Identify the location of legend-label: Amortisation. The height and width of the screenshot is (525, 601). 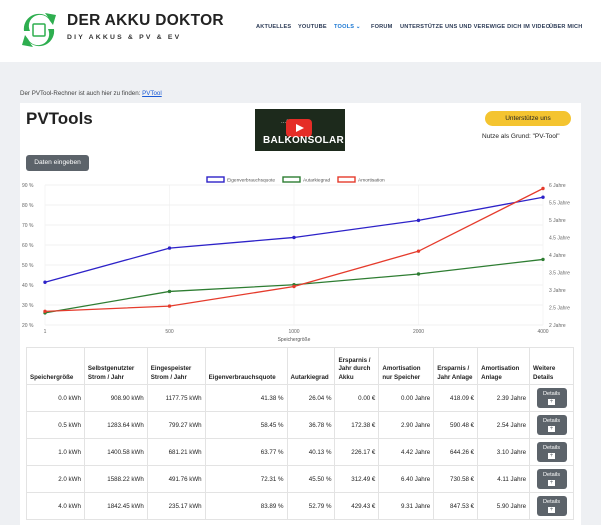
(371, 181).